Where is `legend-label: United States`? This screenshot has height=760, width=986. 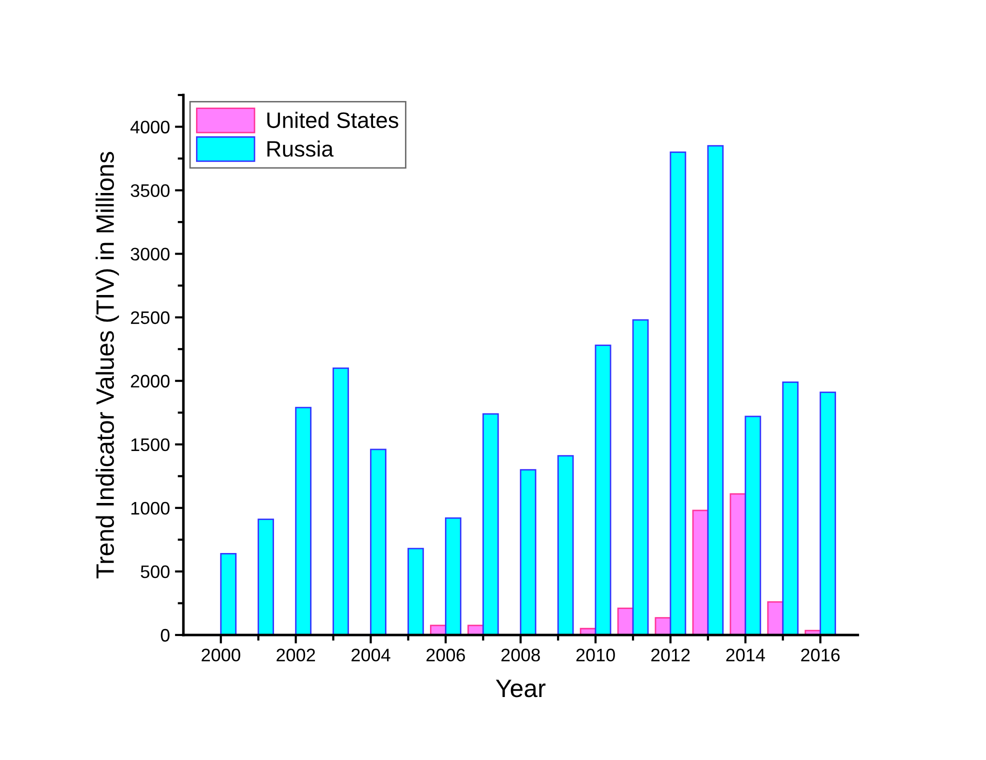
legend-label: United States is located at coordinates (332, 120).